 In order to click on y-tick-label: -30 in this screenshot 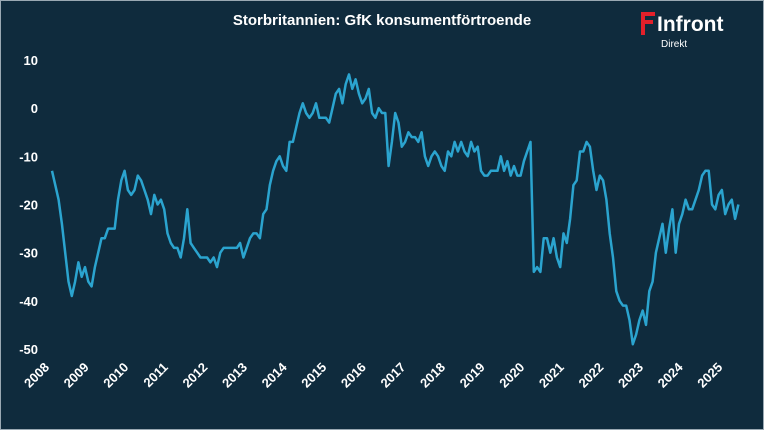, I will do `click(28, 253)`.